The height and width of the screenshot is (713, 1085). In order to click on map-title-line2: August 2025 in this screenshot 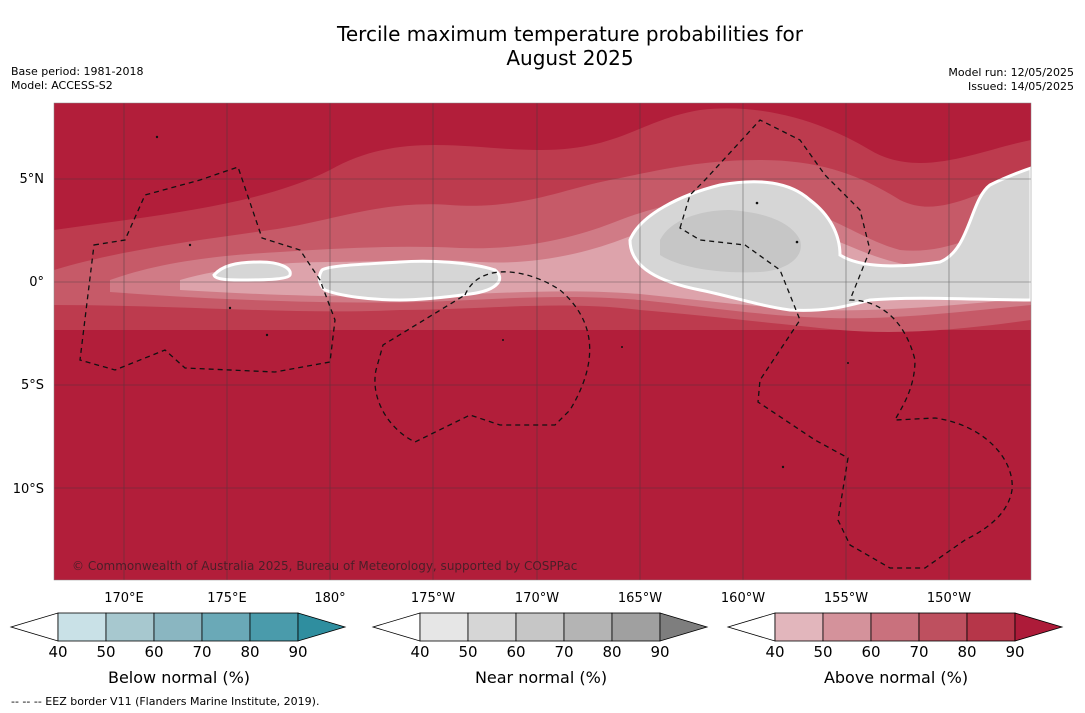, I will do `click(570, 58)`.